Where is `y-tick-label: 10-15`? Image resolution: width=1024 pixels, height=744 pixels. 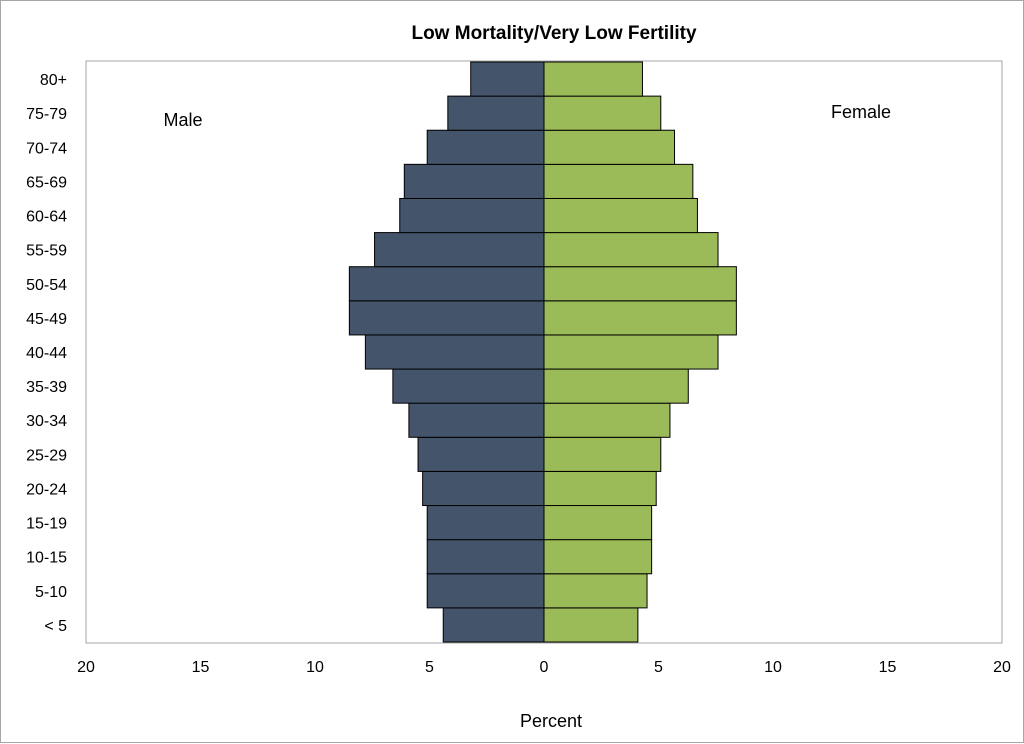 y-tick-label: 10-15 is located at coordinates (46, 558).